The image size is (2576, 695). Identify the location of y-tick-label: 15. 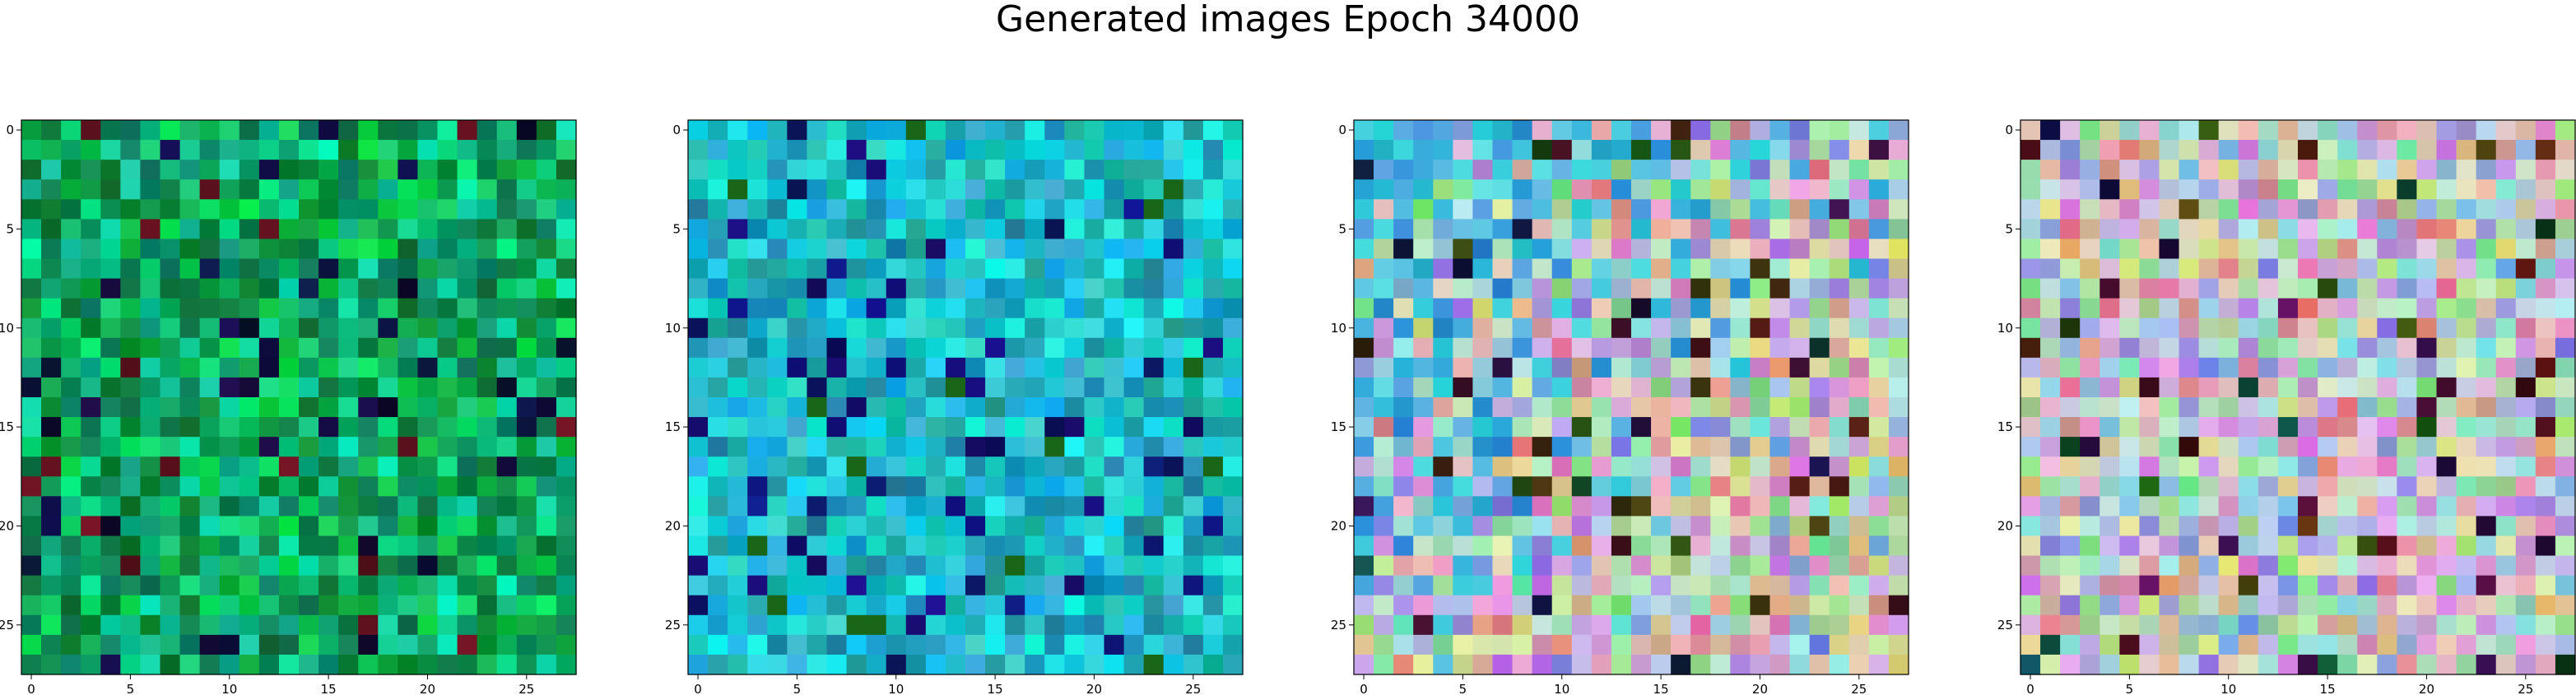
(673, 426).